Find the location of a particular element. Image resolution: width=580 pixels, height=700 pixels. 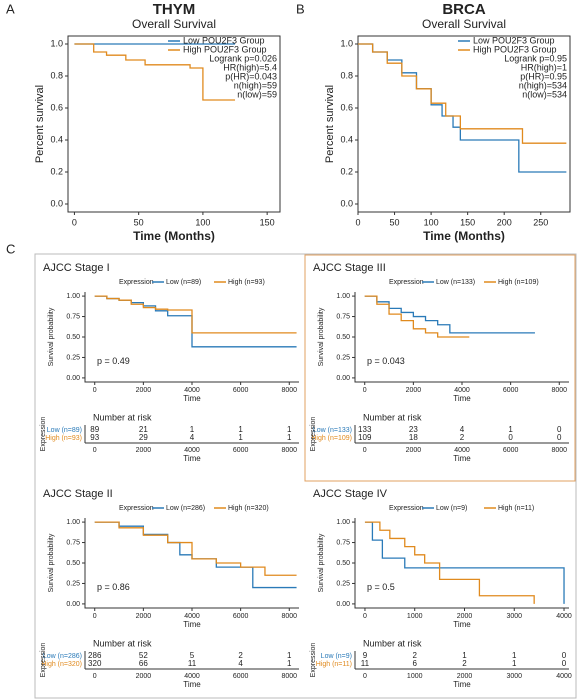

legend-label: High POU2F3 Group is located at coordinates (225, 49).